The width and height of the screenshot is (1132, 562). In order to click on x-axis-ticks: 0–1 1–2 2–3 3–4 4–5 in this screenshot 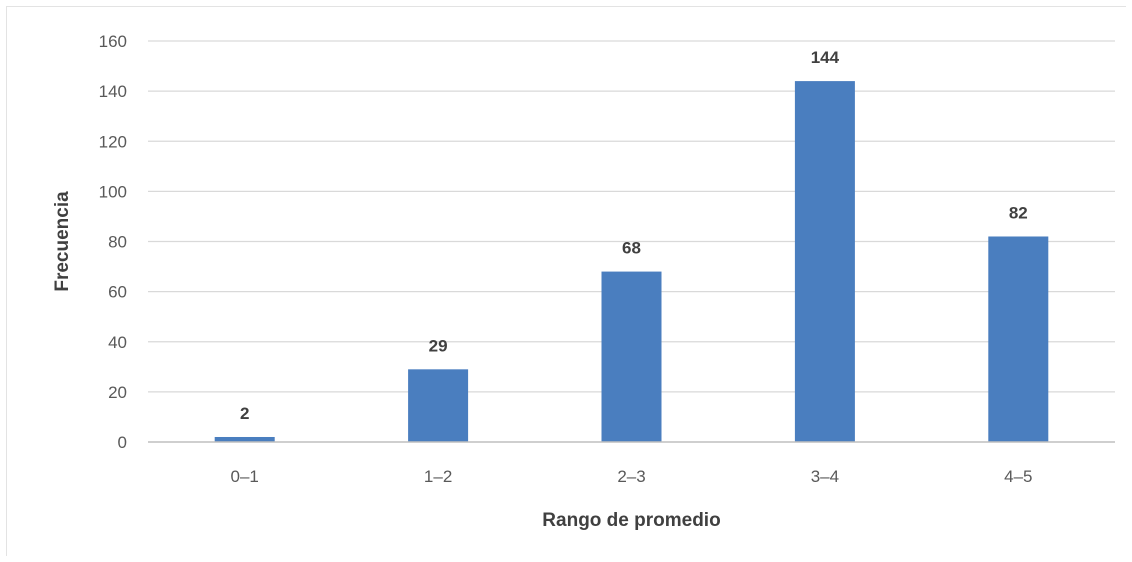, I will do `click(632, 476)`.